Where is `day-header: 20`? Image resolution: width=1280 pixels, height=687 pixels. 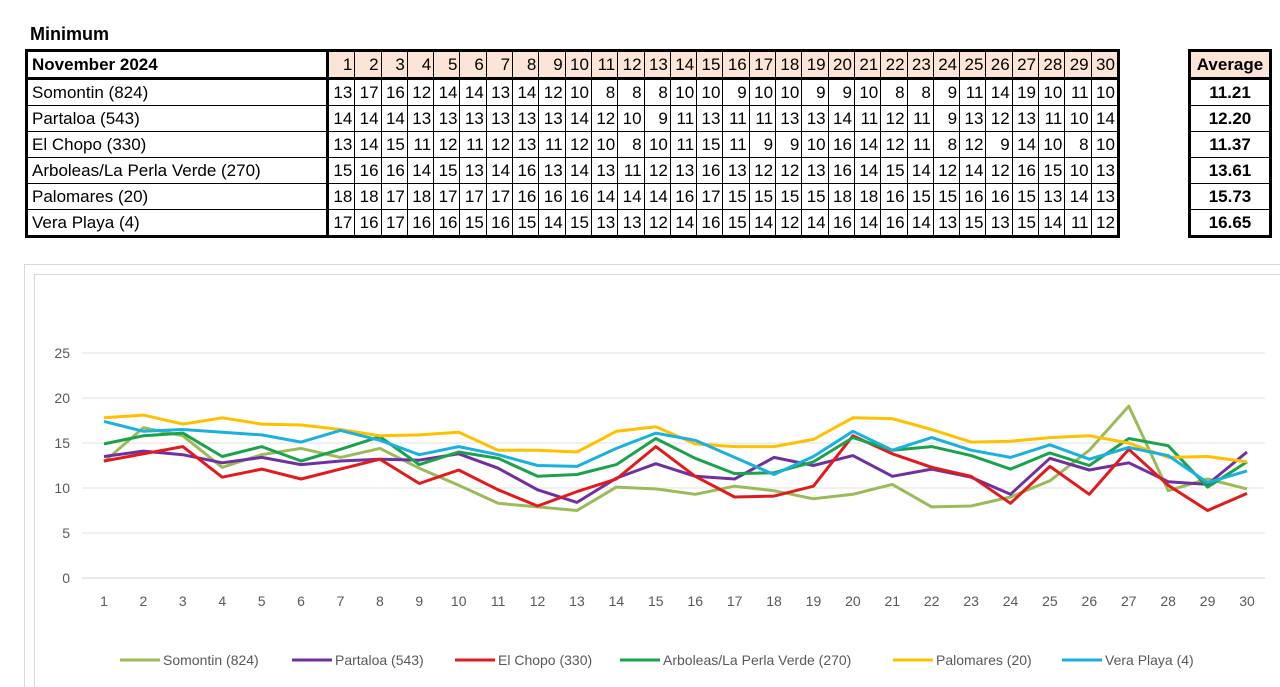
day-header: 20 is located at coordinates (841, 65).